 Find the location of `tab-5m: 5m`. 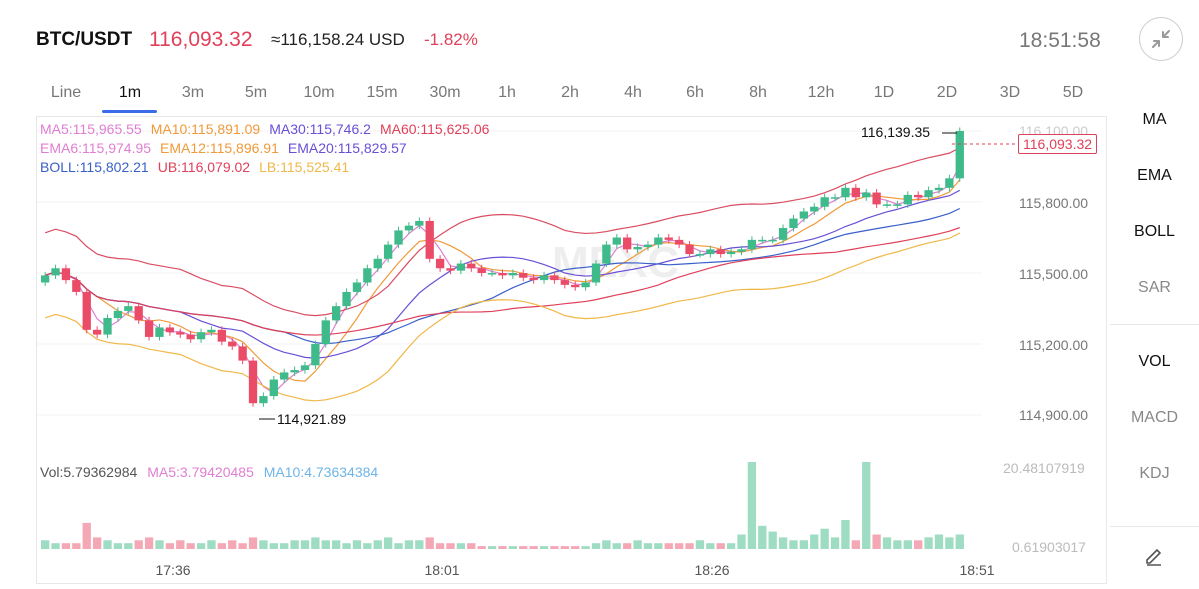

tab-5m: 5m is located at coordinates (256, 92).